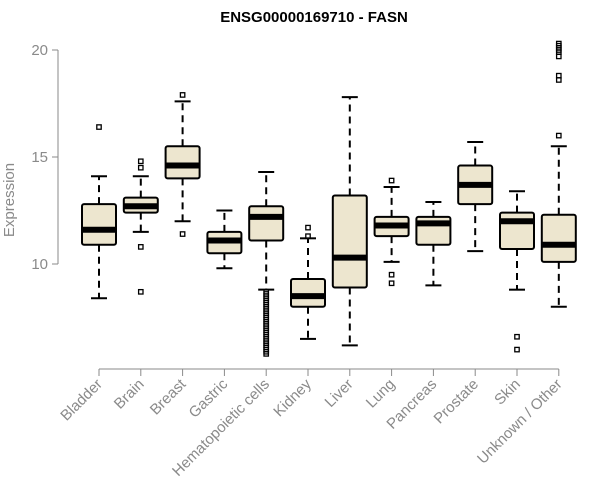 The width and height of the screenshot is (600, 500). Describe the element at coordinates (381, 394) in the screenshot. I see `x-tick-label: Lung` at that location.